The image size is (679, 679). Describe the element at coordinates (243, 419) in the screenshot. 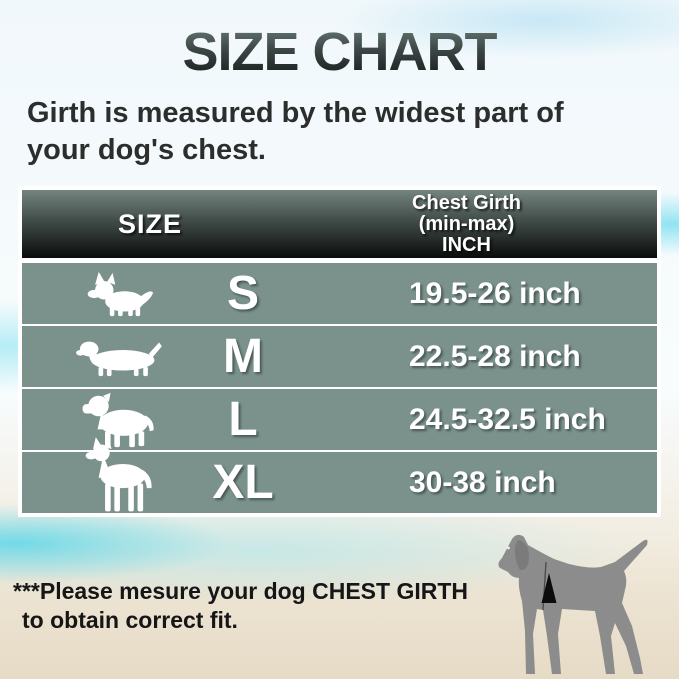

I see `size-label: L` at that location.